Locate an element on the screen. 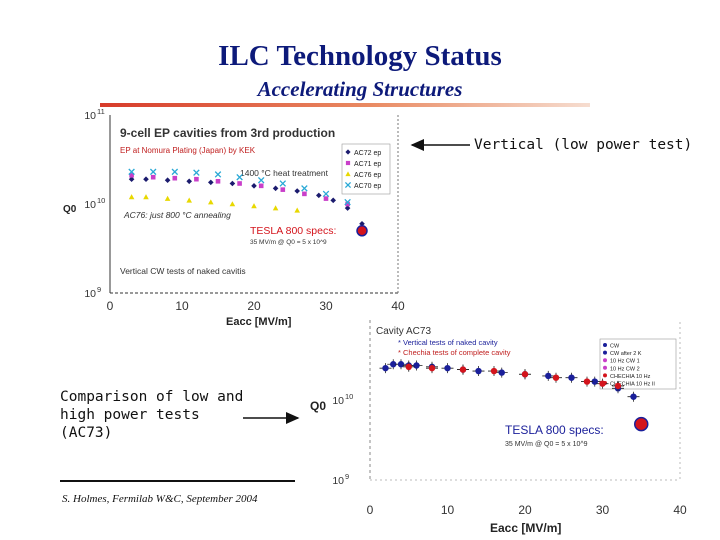  chart2-xtick-40: 40 is located at coordinates (680, 510).